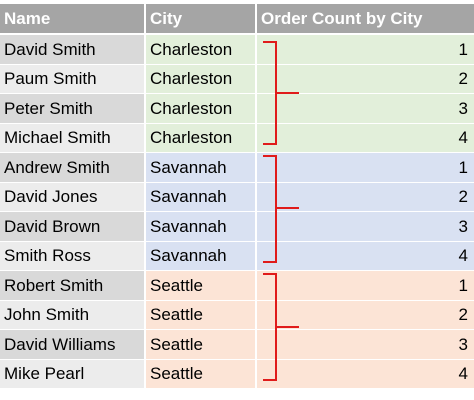 The width and height of the screenshot is (474, 400). I want to click on name-cell: David Williams, so click(72, 344).